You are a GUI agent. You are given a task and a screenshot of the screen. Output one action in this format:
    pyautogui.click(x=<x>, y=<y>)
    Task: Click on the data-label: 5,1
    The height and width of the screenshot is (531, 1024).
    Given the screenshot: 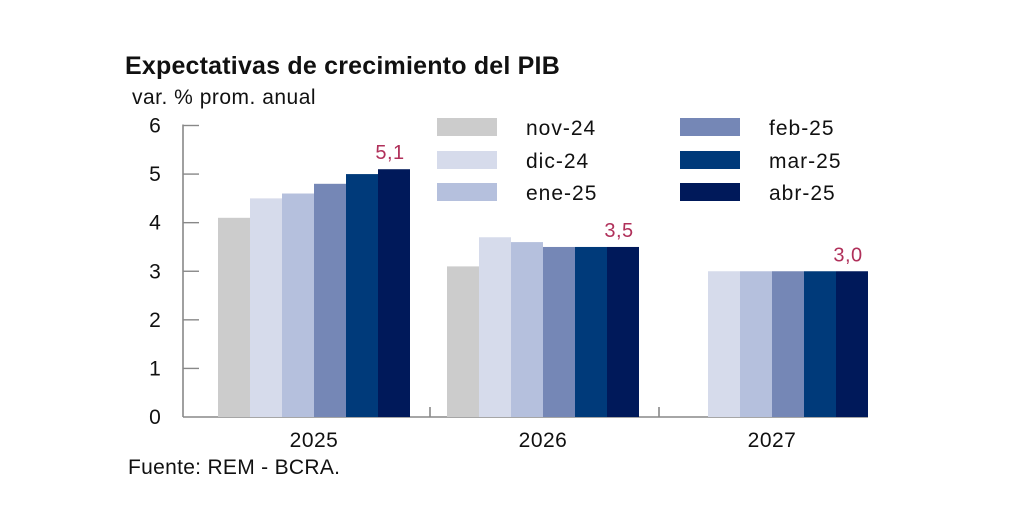 What is the action you would take?
    pyautogui.click(x=389, y=153)
    